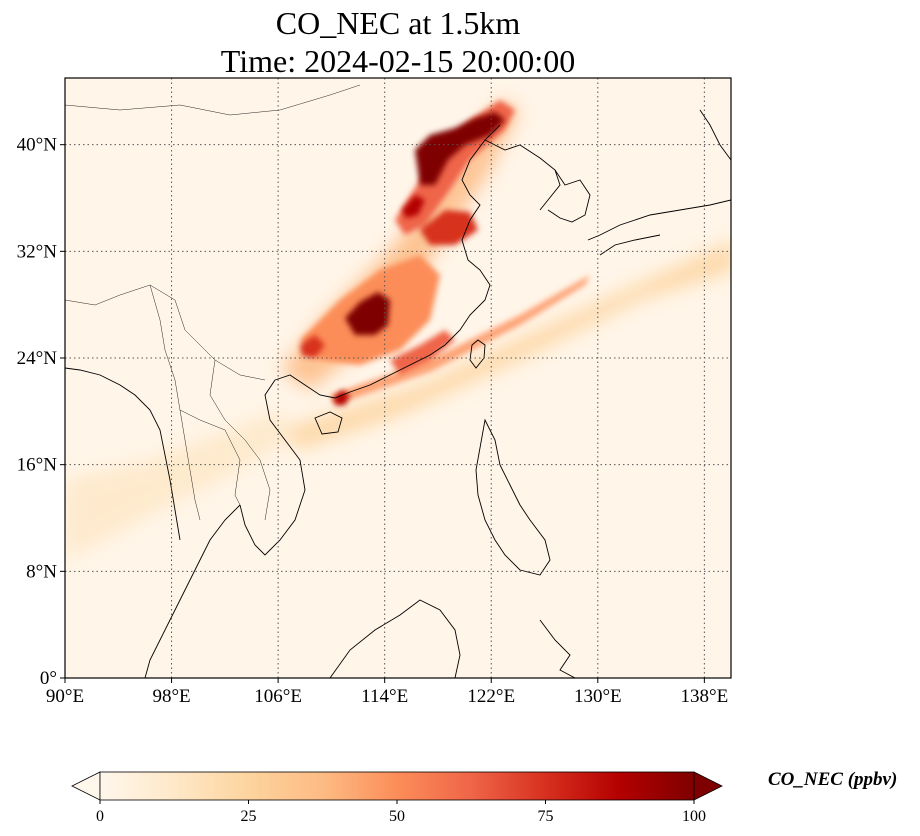  Describe the element at coordinates (413, 206) in the screenshot. I see `hotspot-hebei` at that location.